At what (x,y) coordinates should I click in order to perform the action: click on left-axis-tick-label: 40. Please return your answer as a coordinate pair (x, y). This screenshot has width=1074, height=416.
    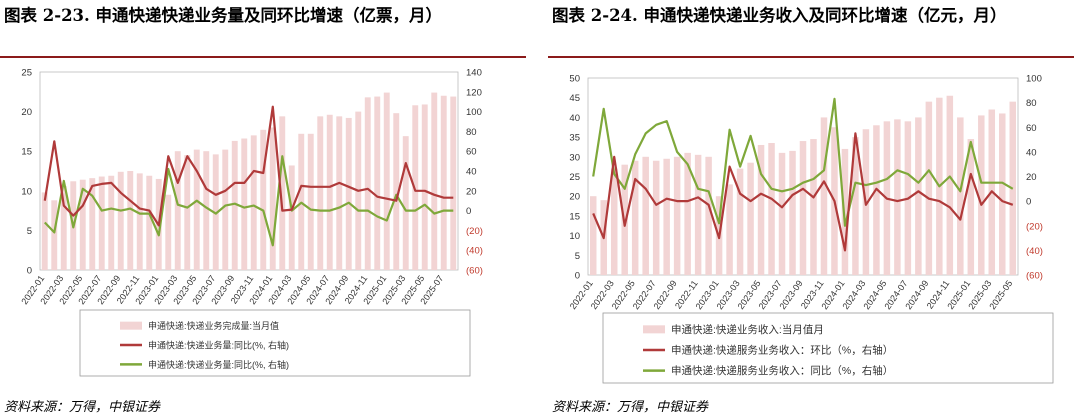
    Looking at the image, I should click on (574, 118).